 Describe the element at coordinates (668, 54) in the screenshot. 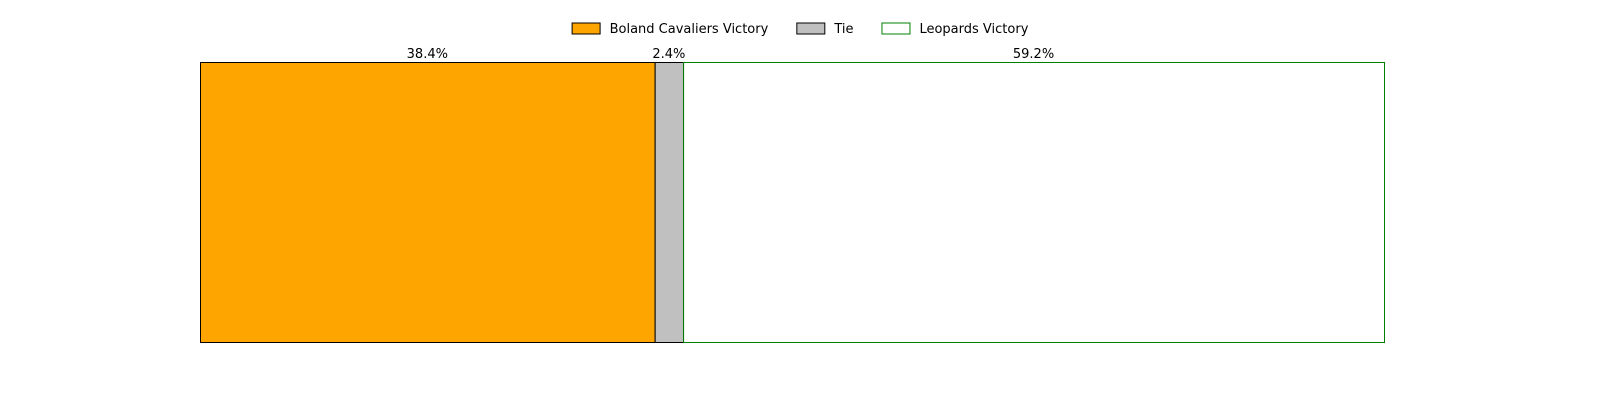

I see `data-label-tie: 2.4%` at that location.